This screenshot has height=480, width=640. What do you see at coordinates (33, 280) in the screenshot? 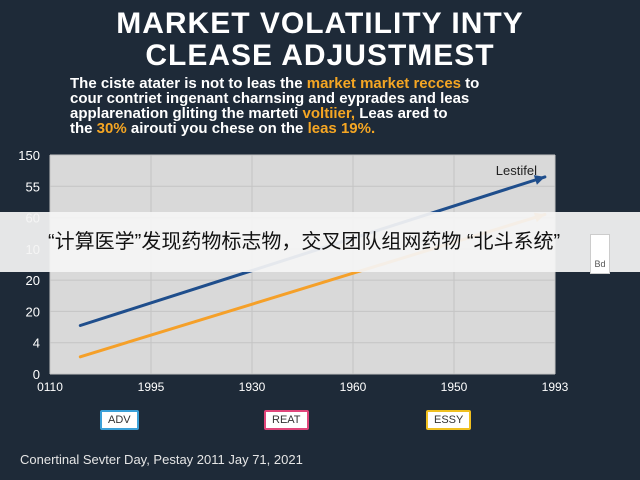
I see `y-tick-label-3: 20` at bounding box center [33, 280].